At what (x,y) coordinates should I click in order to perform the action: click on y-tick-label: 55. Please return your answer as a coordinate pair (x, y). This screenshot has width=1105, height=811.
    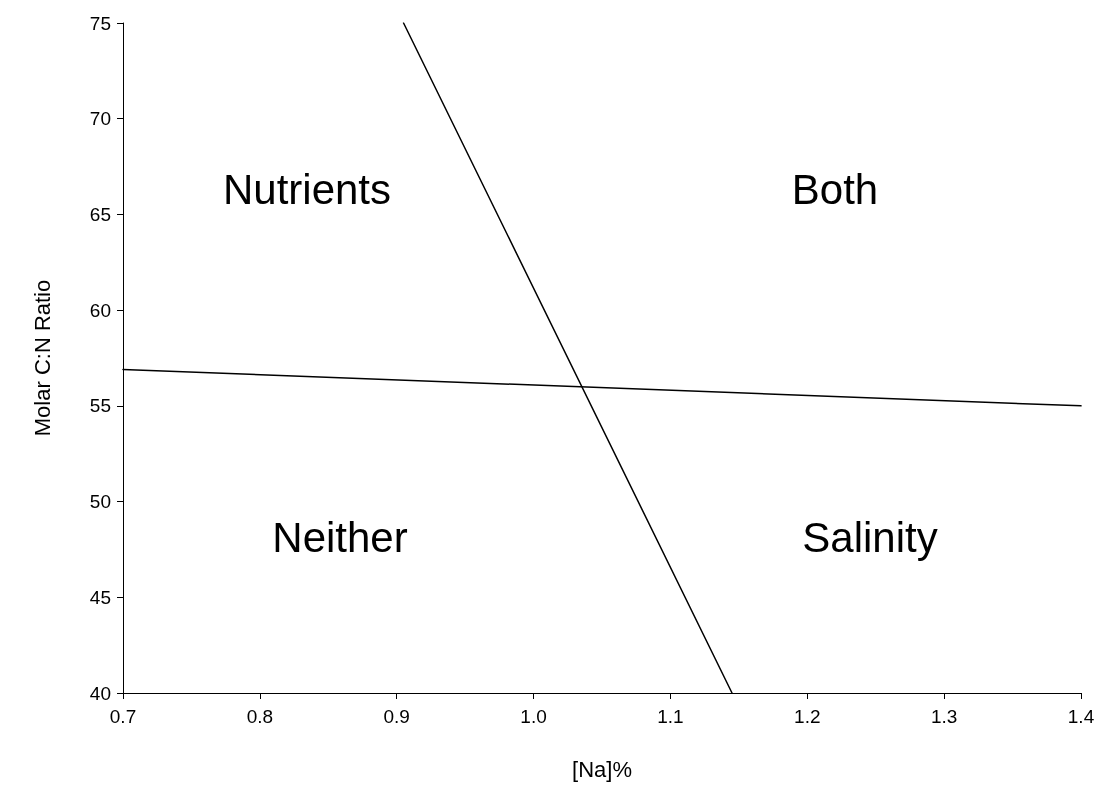
    Looking at the image, I should click on (100, 406).